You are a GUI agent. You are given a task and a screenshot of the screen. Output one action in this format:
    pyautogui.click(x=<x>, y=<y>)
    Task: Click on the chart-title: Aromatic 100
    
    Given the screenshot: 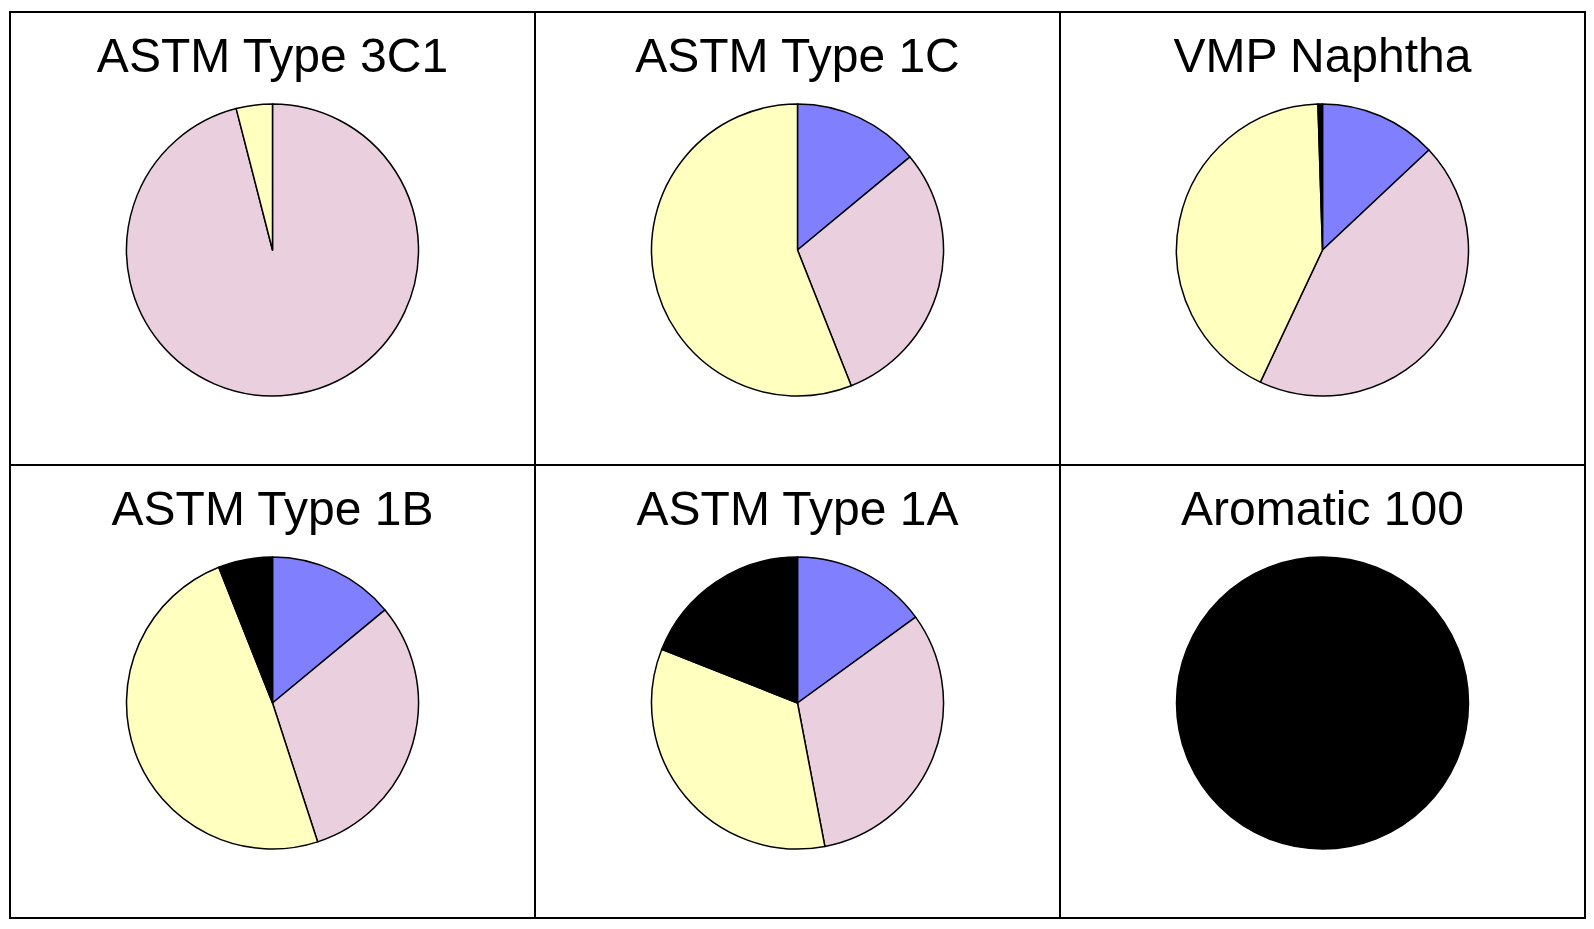 What is the action you would take?
    pyautogui.click(x=1322, y=508)
    